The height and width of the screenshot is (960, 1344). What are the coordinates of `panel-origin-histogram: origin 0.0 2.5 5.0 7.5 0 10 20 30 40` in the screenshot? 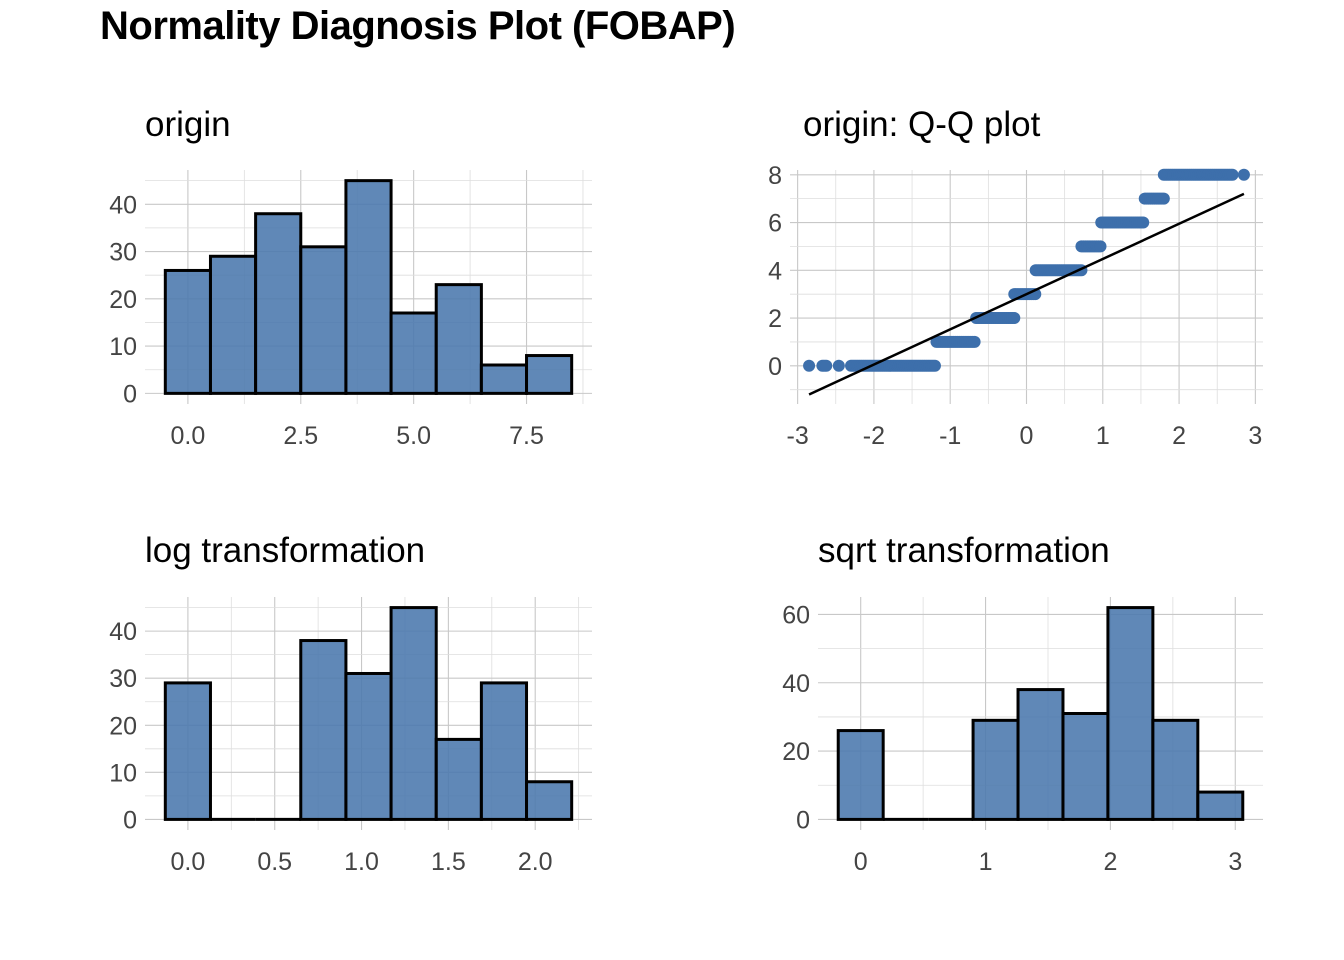 It's located at (350, 277).